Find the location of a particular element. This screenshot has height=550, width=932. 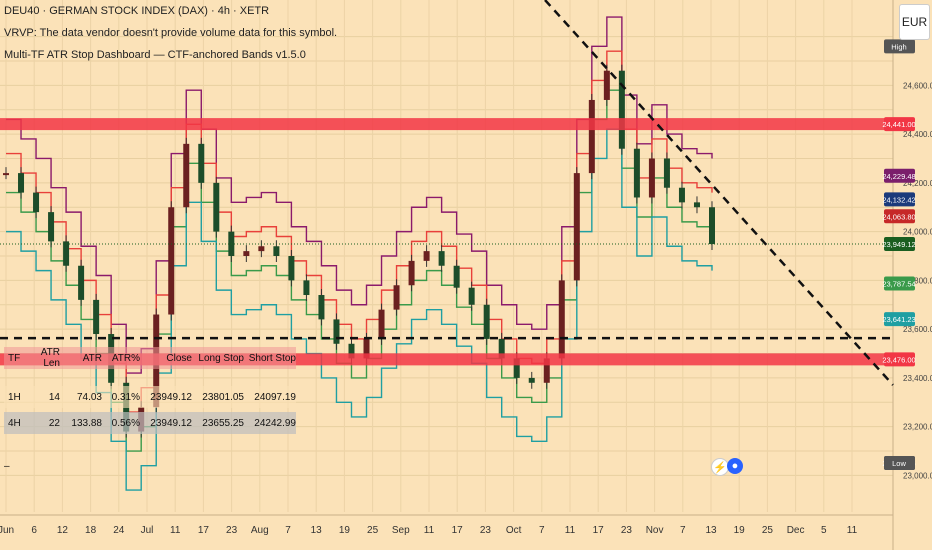

price-tag-label: High is located at coordinates (898, 46).